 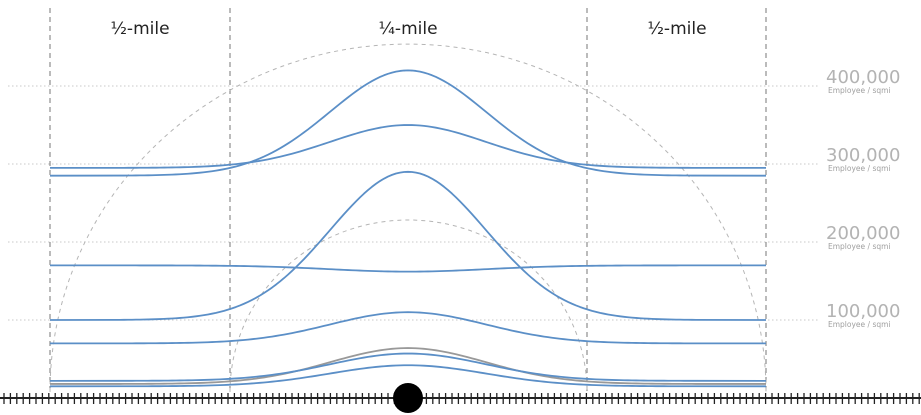 What do you see at coordinates (859, 90) in the screenshot?
I see `density-unit-400k: Employee / sqmi` at bounding box center [859, 90].